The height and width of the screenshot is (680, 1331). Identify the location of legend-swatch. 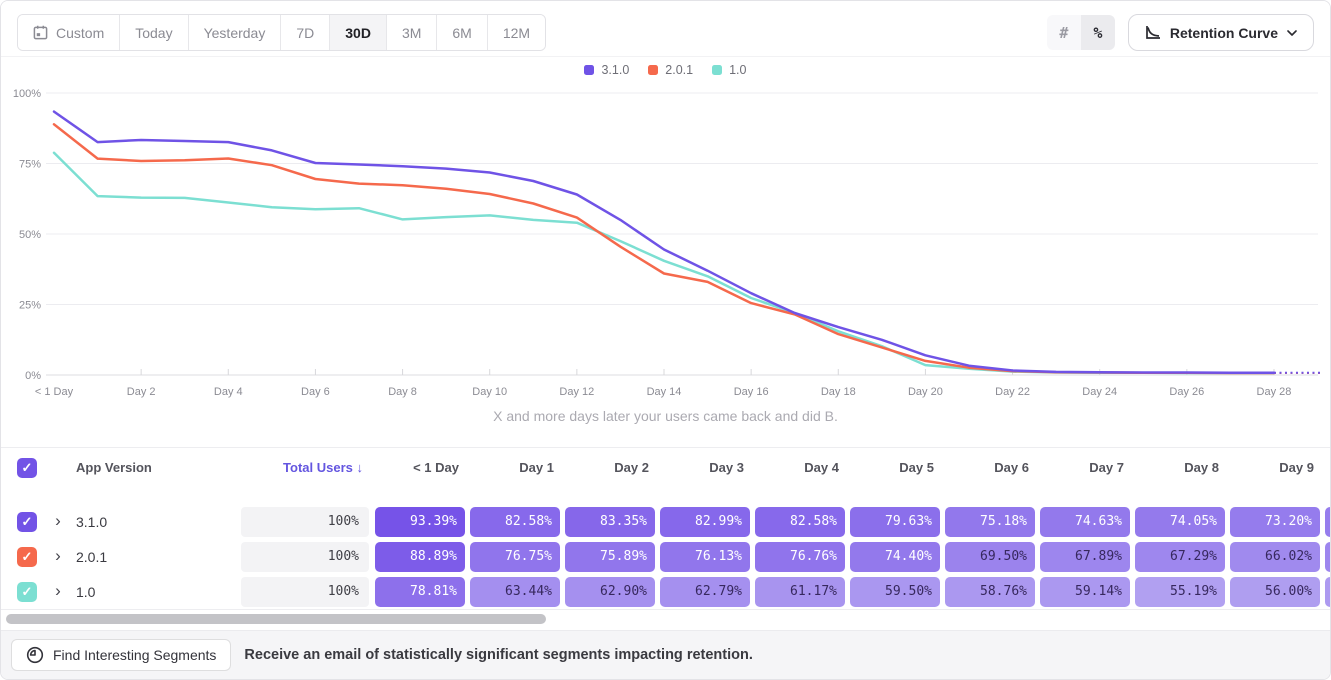
(717, 70).